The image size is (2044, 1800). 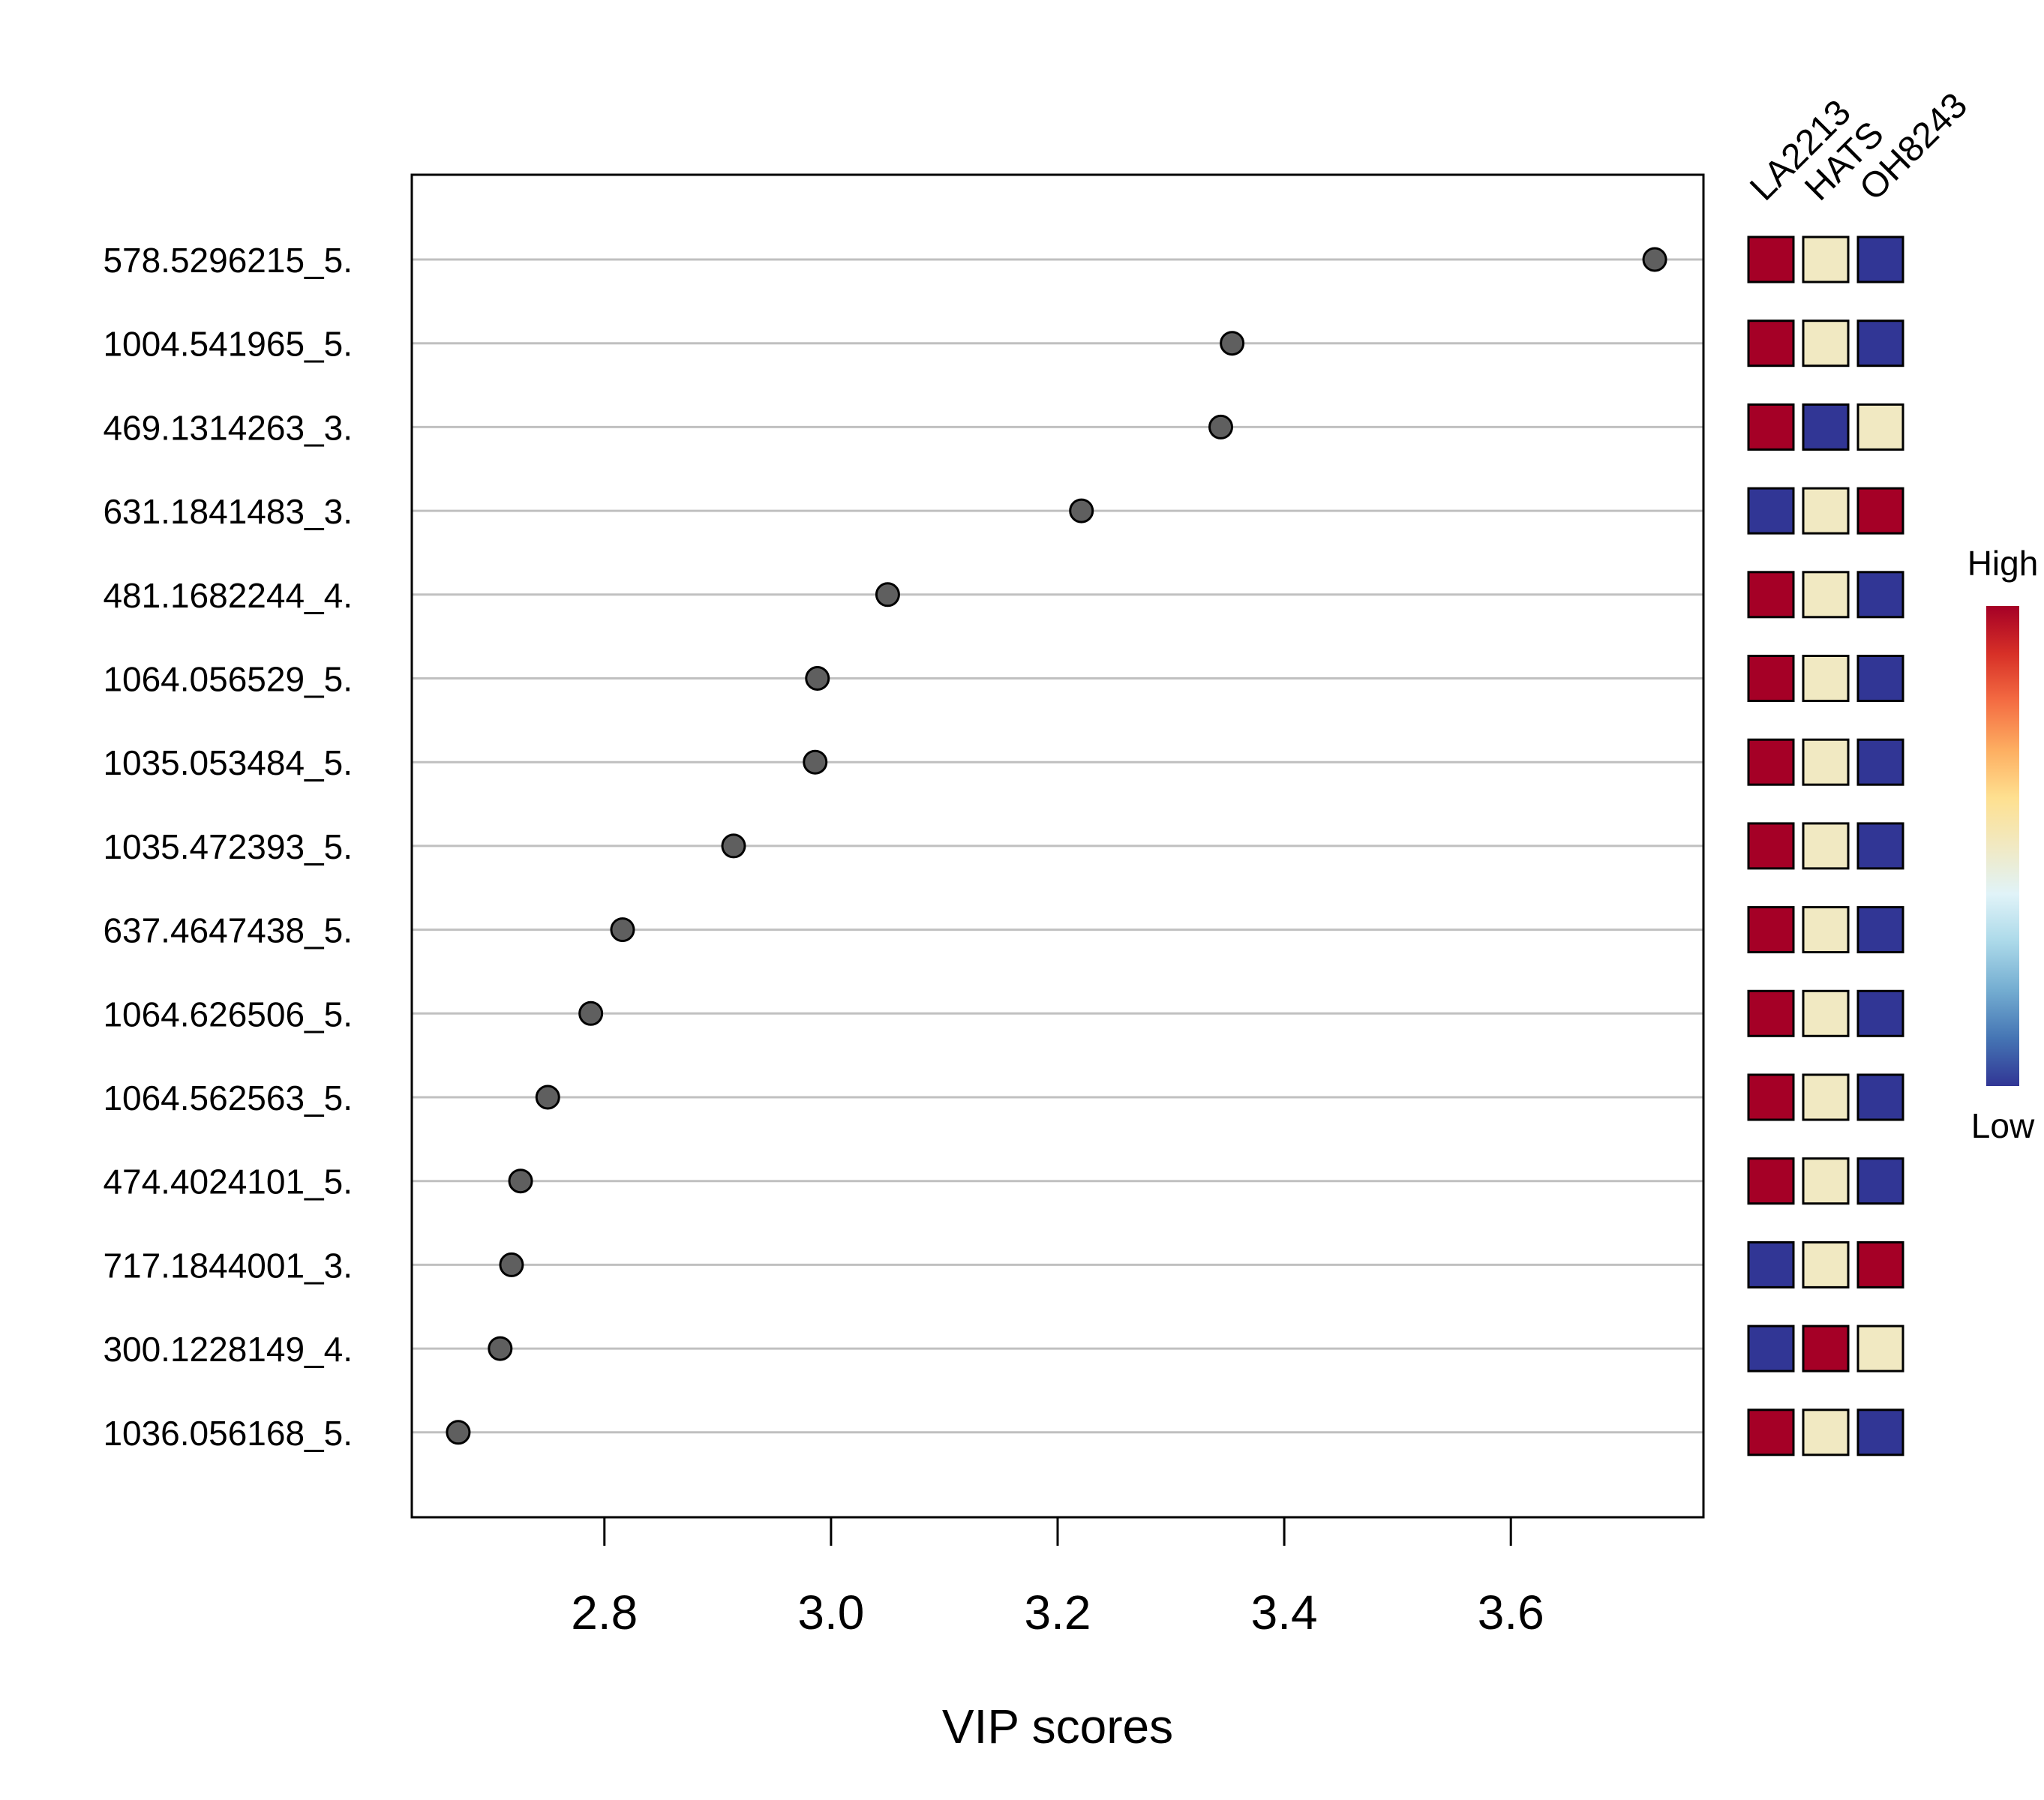 What do you see at coordinates (228, 1014) in the screenshot?
I see `feature-label: 1064.626506_5.` at bounding box center [228, 1014].